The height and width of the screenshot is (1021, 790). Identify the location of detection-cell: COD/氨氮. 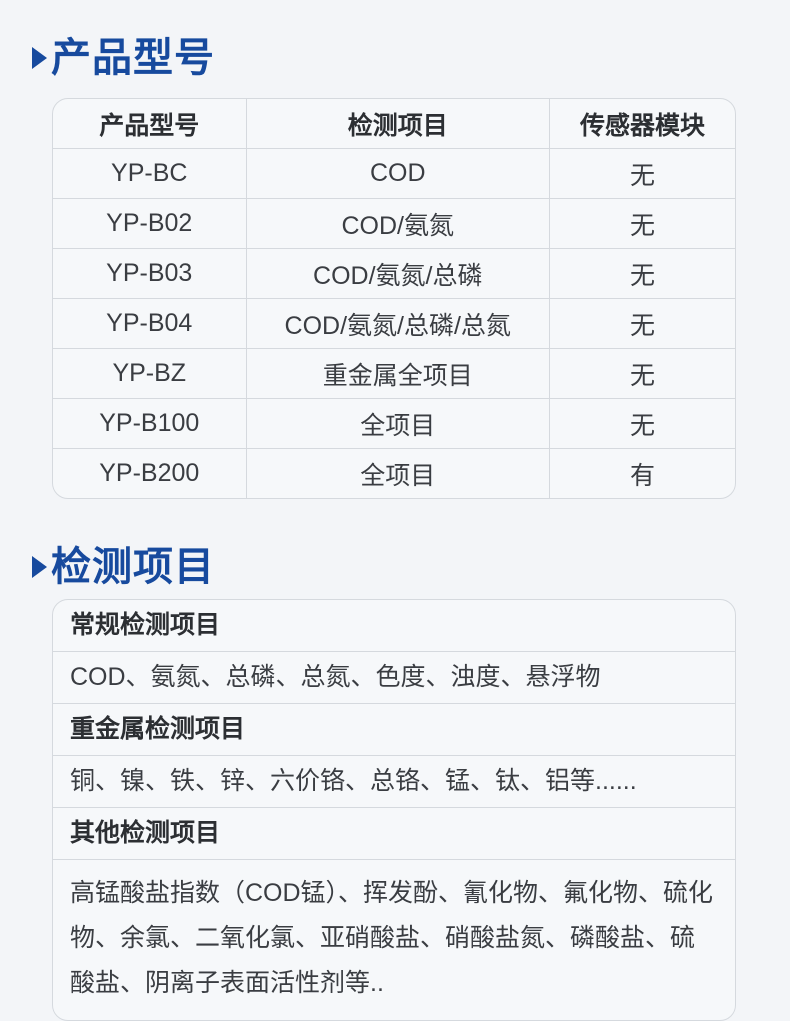
(398, 223).